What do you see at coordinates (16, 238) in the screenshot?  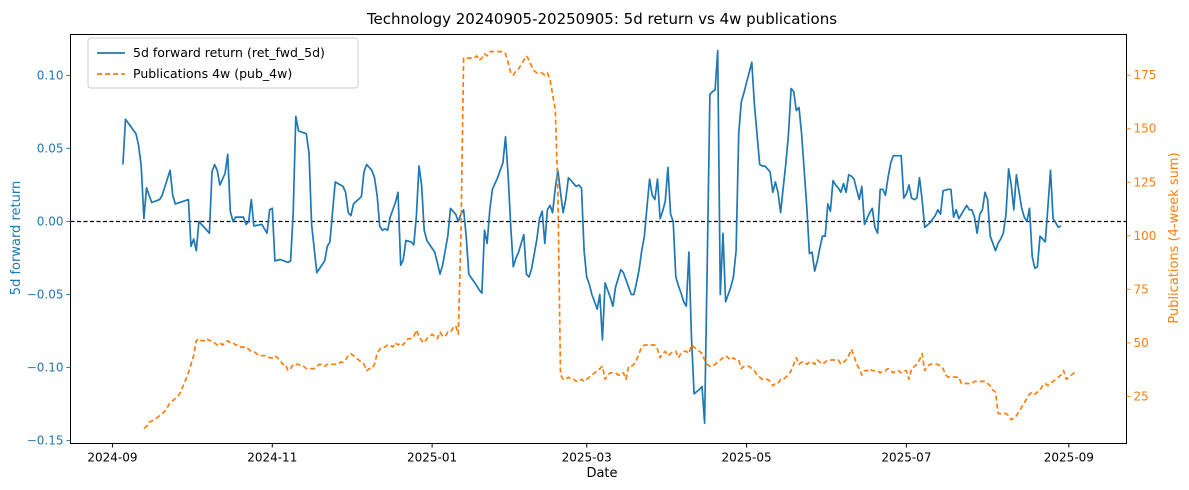 I see `y-axis-left-label: 5d forward return` at bounding box center [16, 238].